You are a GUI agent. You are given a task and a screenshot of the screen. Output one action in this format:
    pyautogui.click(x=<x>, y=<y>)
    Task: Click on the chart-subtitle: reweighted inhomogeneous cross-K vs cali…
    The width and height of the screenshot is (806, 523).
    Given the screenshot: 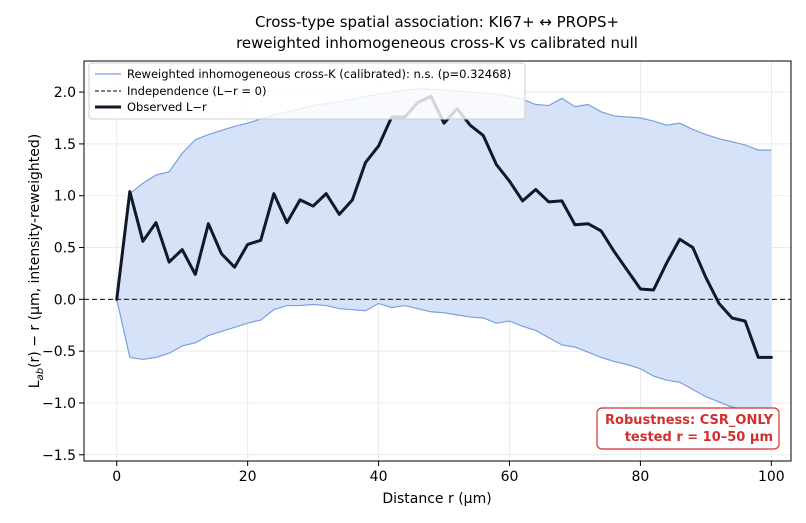 What is the action you would take?
    pyautogui.click(x=437, y=43)
    